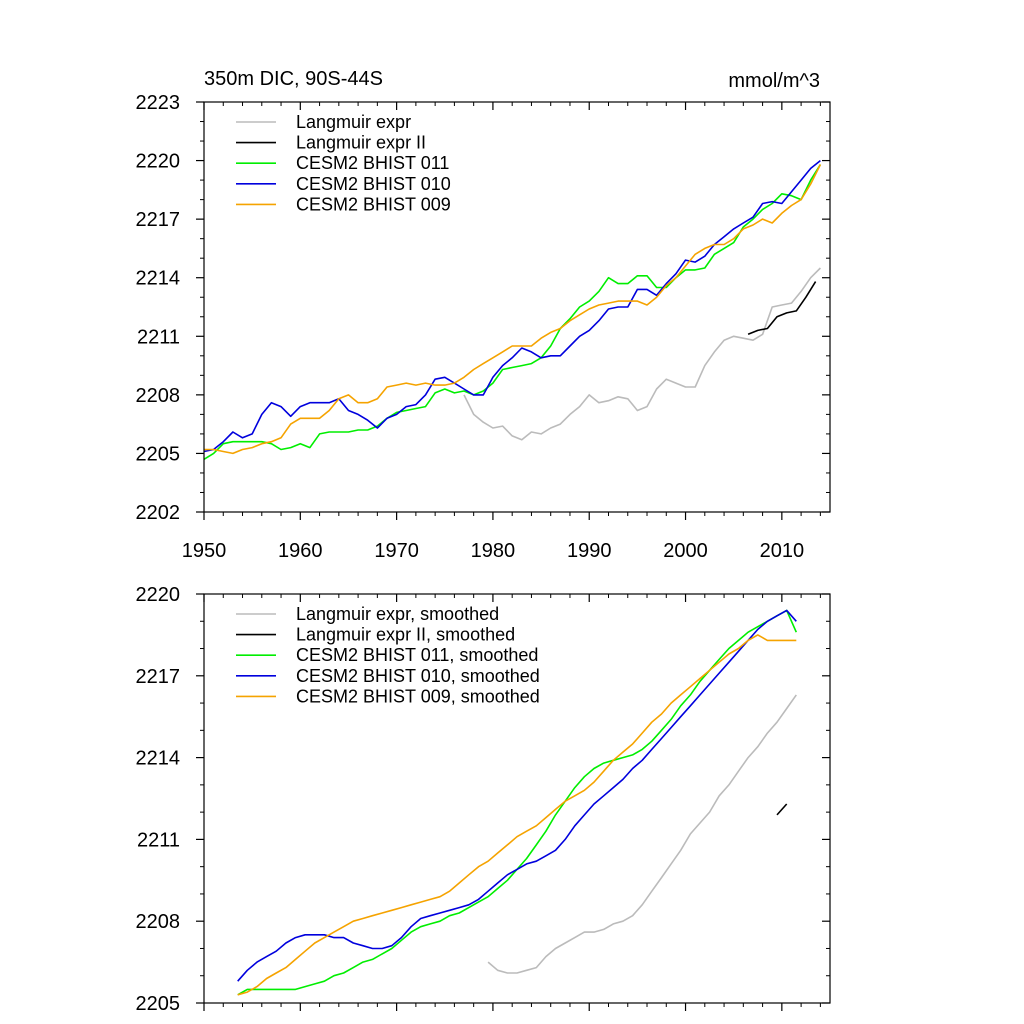 The image size is (1024, 1024). What do you see at coordinates (158, 103) in the screenshot?
I see `y-tick-label: 2223` at bounding box center [158, 103].